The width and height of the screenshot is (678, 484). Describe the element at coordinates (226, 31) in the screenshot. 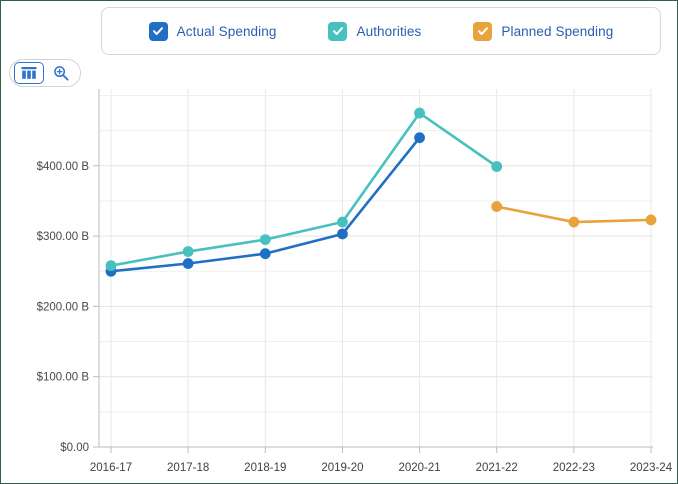

I see `legend-label: Actual Spending` at that location.